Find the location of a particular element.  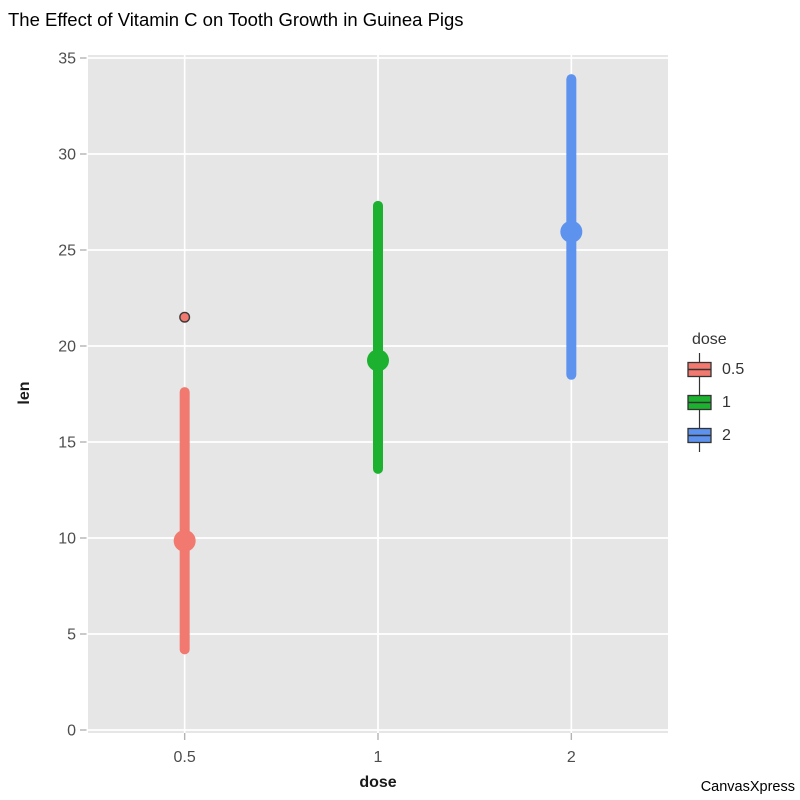

outlier-point-0.5 is located at coordinates (185, 317).